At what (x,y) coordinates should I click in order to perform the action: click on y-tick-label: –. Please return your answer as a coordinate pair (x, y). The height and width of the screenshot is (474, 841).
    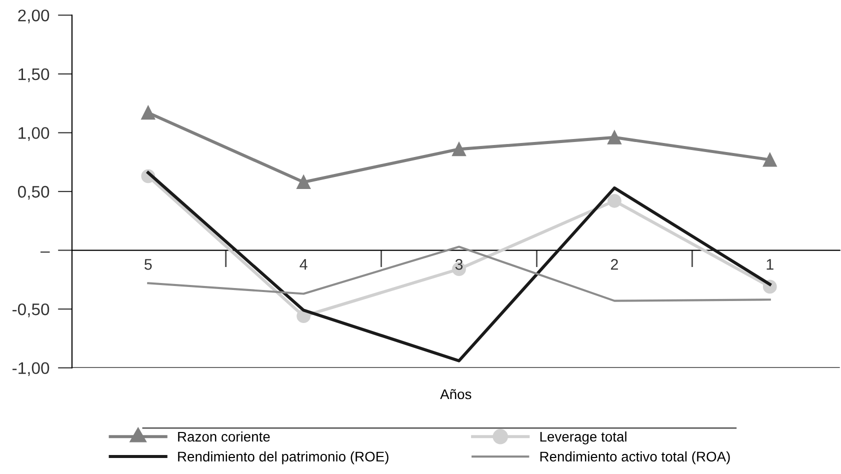
    Looking at the image, I should click on (45, 252).